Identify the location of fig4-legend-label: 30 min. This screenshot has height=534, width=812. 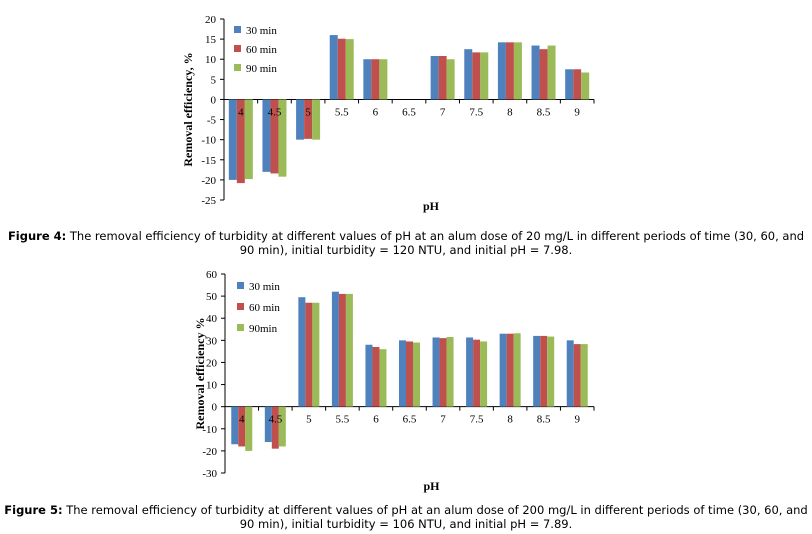
(261, 31).